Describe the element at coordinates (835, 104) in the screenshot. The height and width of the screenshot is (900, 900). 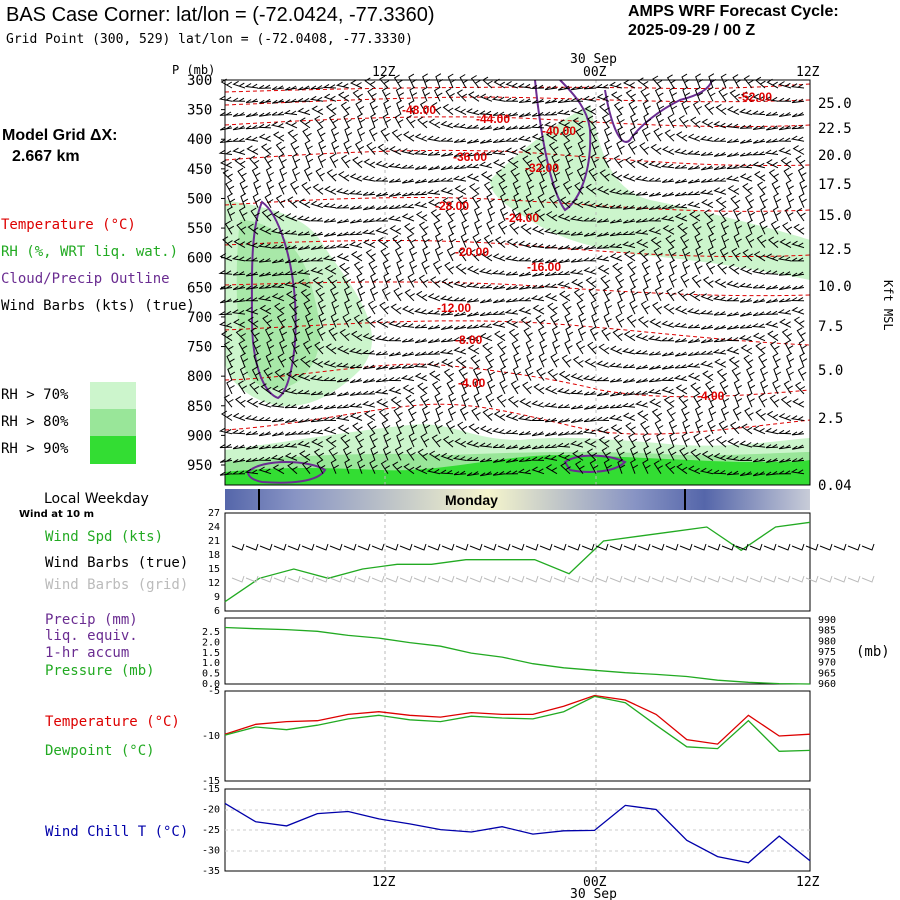
I see `kft-tick-label: 25.0` at that location.